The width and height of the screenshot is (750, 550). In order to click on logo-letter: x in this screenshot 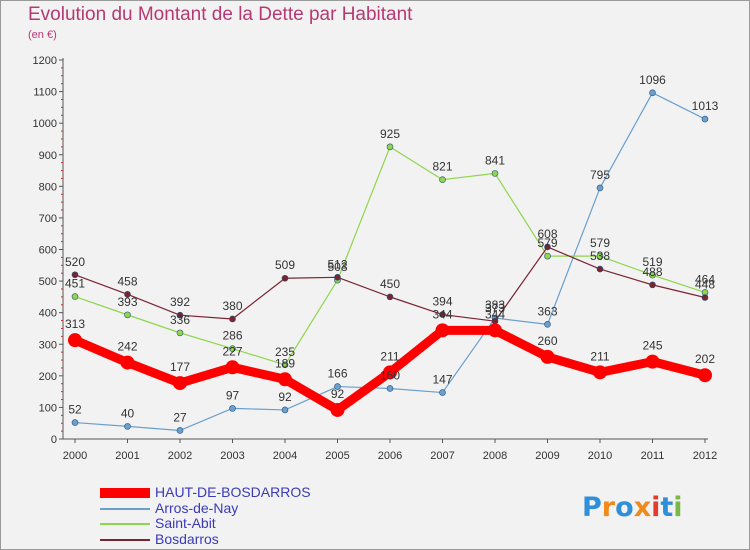, I will do `click(642, 507)`.